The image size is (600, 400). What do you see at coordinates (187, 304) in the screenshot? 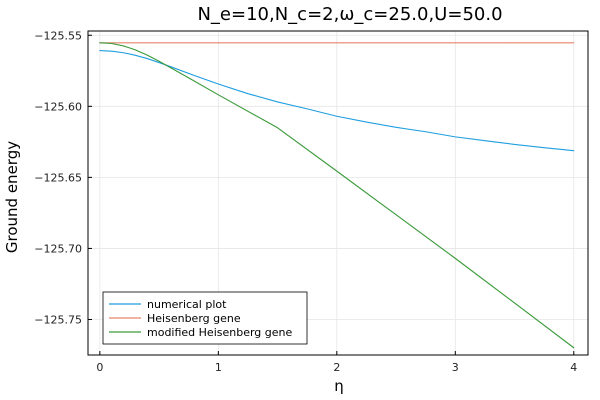
I see `legend-label: numerical plot` at bounding box center [187, 304].